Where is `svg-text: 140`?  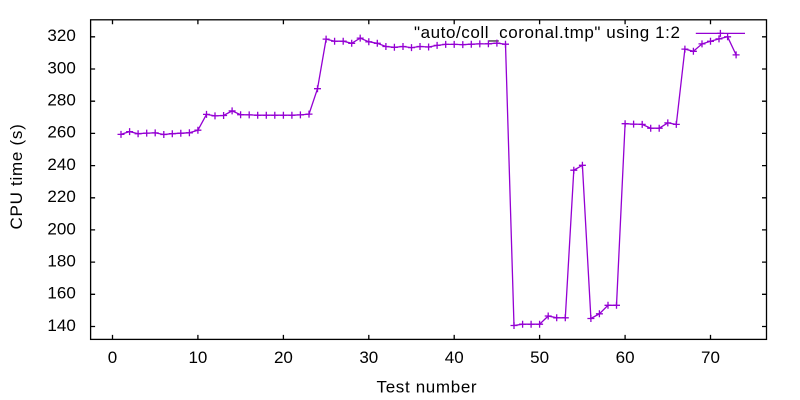
svg-text: 140 is located at coordinates (61, 325).